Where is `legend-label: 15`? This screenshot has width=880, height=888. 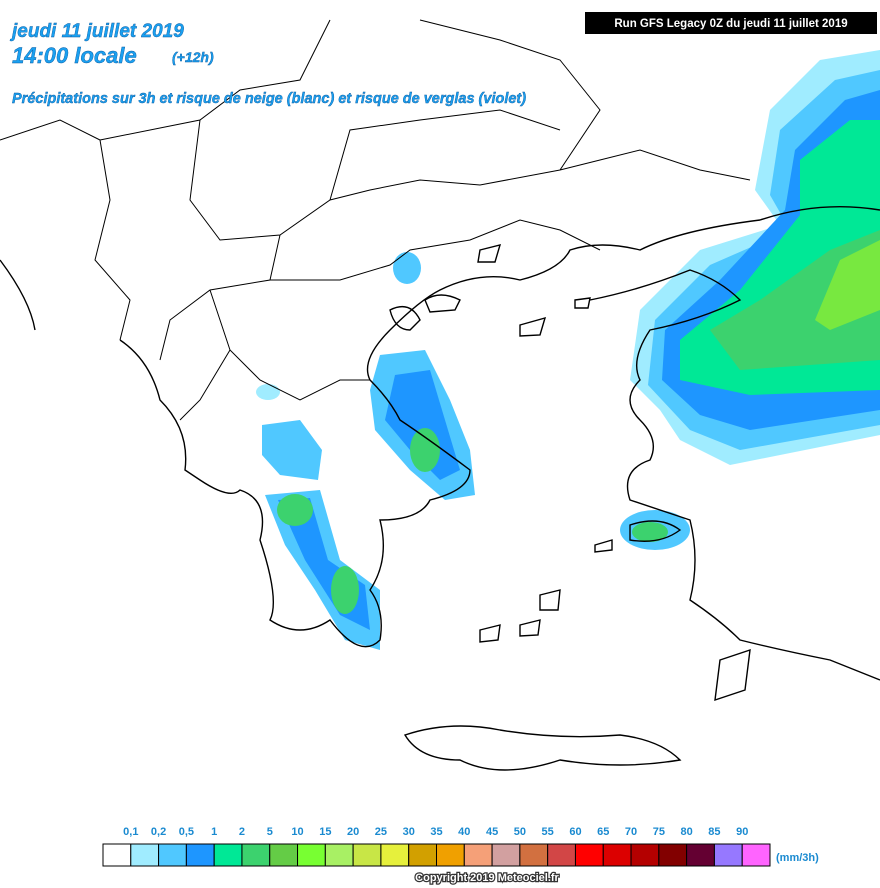
legend-label: 15 is located at coordinates (325, 832).